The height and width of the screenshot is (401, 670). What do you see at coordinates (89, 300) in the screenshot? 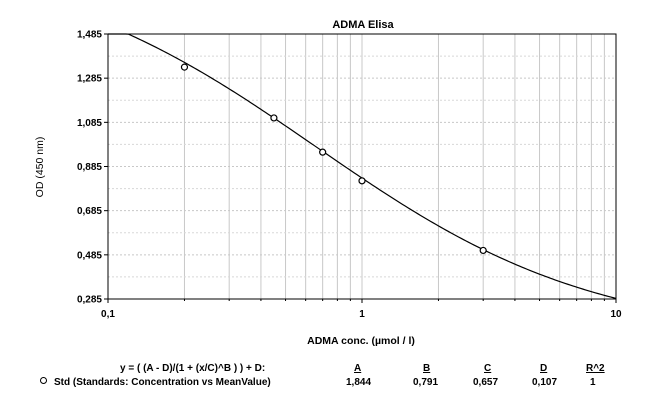
I see `y-tick-label: 0,285` at bounding box center [89, 300].